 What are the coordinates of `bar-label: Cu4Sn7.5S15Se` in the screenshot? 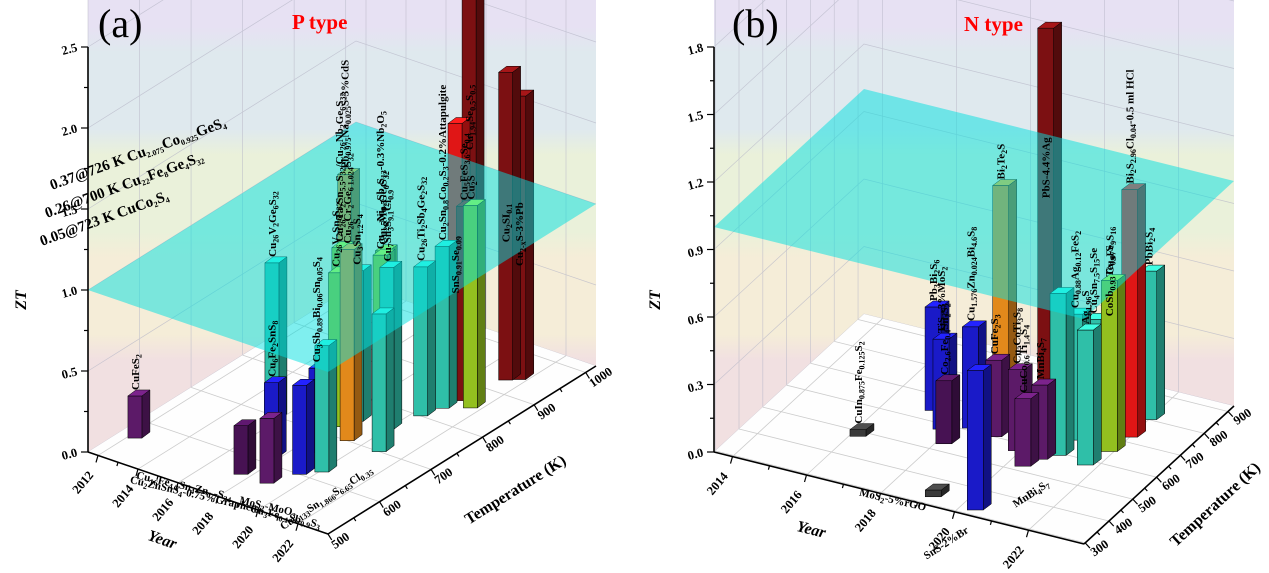 It's located at (1095, 281).